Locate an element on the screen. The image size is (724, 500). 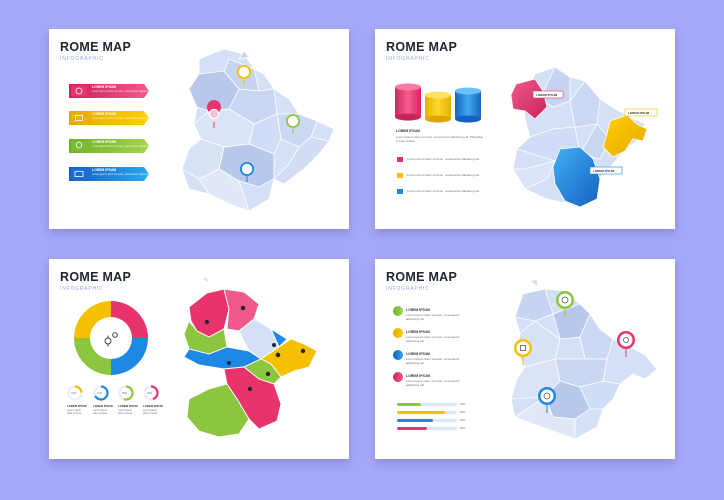
callout-label-yellow: LOREM IPSUM is located at coordinates (639, 112).